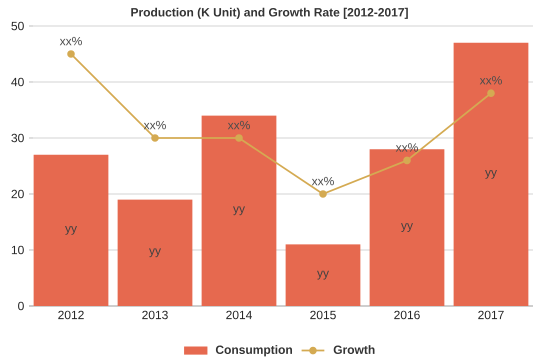  What do you see at coordinates (17, 26) in the screenshot?
I see `y-tick-label: 50` at bounding box center [17, 26].